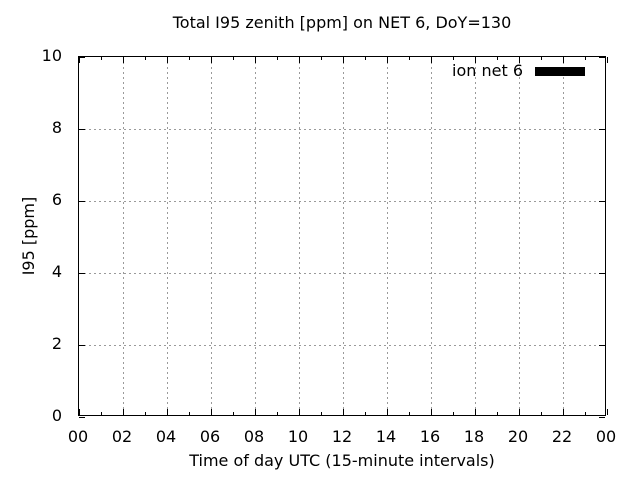 The height and width of the screenshot is (480, 640). What do you see at coordinates (210, 436) in the screenshot?
I see `x-tick-label: 06` at bounding box center [210, 436].